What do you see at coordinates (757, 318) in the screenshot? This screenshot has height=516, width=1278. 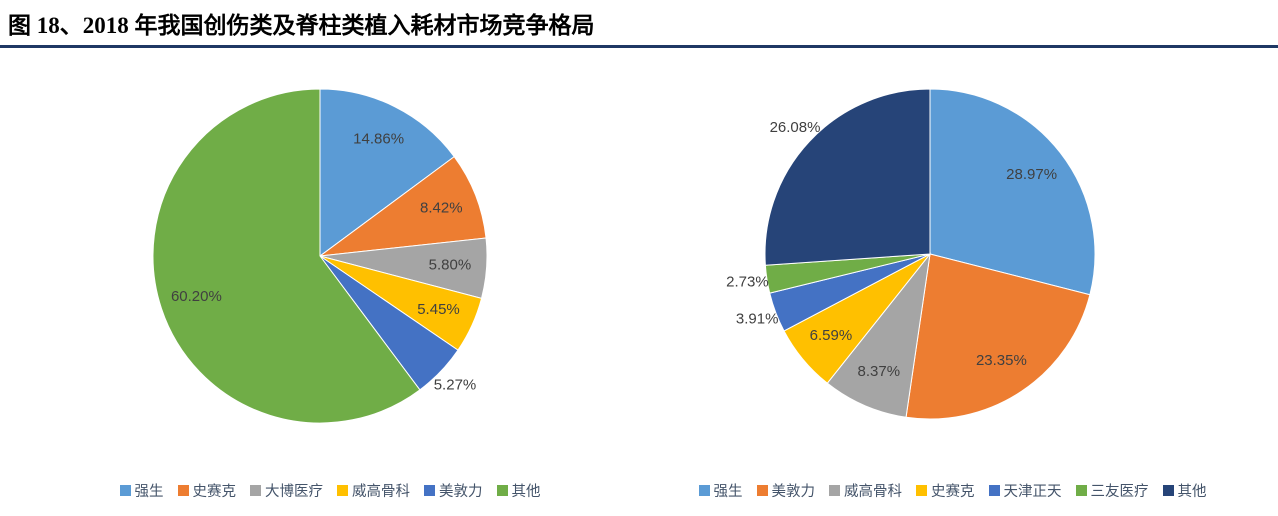 I see `slice-label: 3.91%` at bounding box center [757, 318].